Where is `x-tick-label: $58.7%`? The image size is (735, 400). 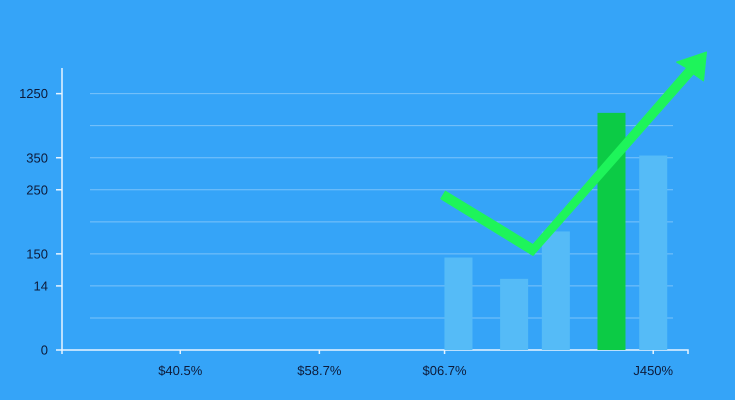 x-tick-label: $58.7% is located at coordinates (319, 370).